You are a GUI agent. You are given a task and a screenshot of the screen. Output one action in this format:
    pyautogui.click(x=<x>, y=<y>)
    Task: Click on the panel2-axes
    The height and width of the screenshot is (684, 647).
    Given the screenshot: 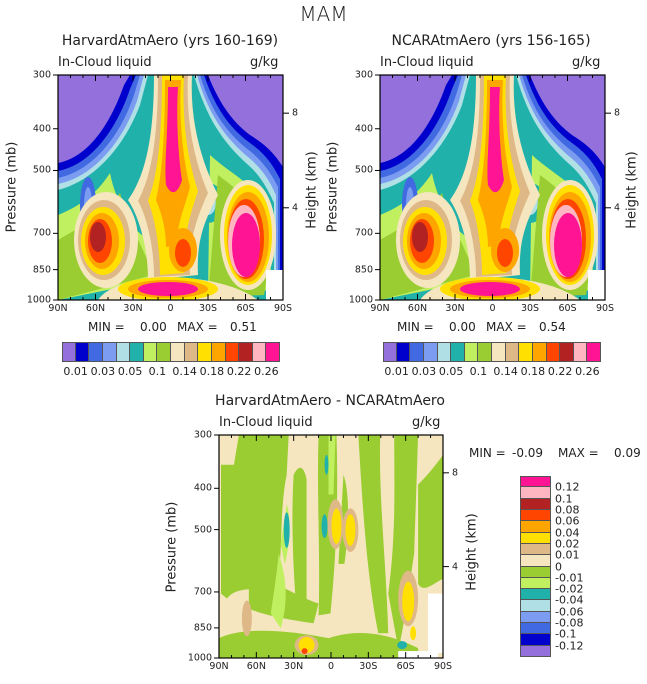 What is the action you would take?
    pyautogui.click(x=493, y=187)
    